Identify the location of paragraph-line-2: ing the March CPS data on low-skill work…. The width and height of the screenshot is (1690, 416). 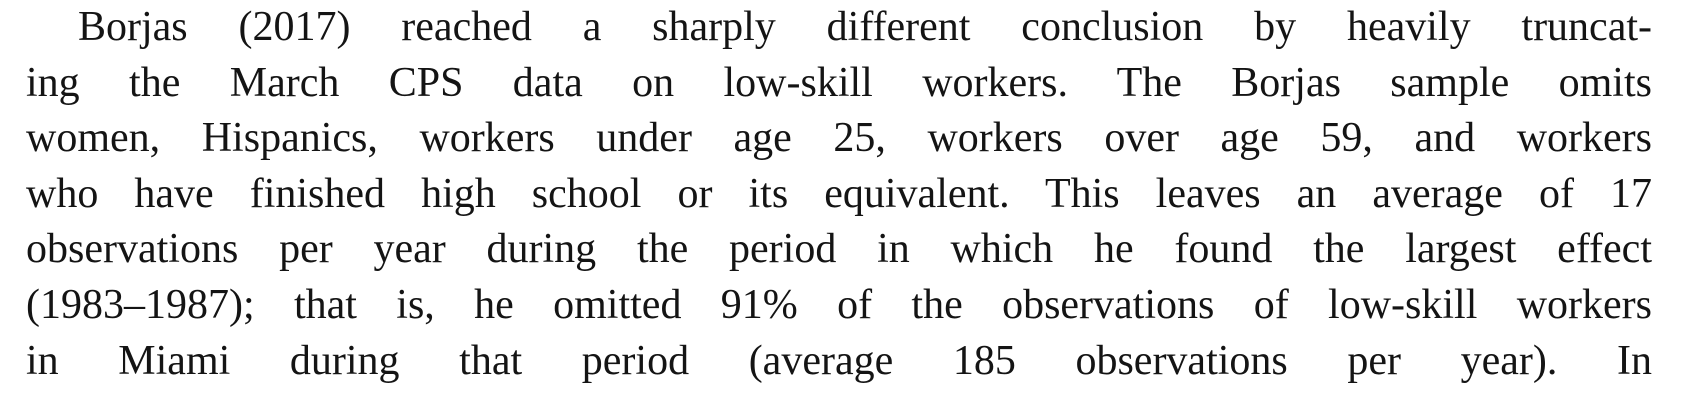
(839, 82).